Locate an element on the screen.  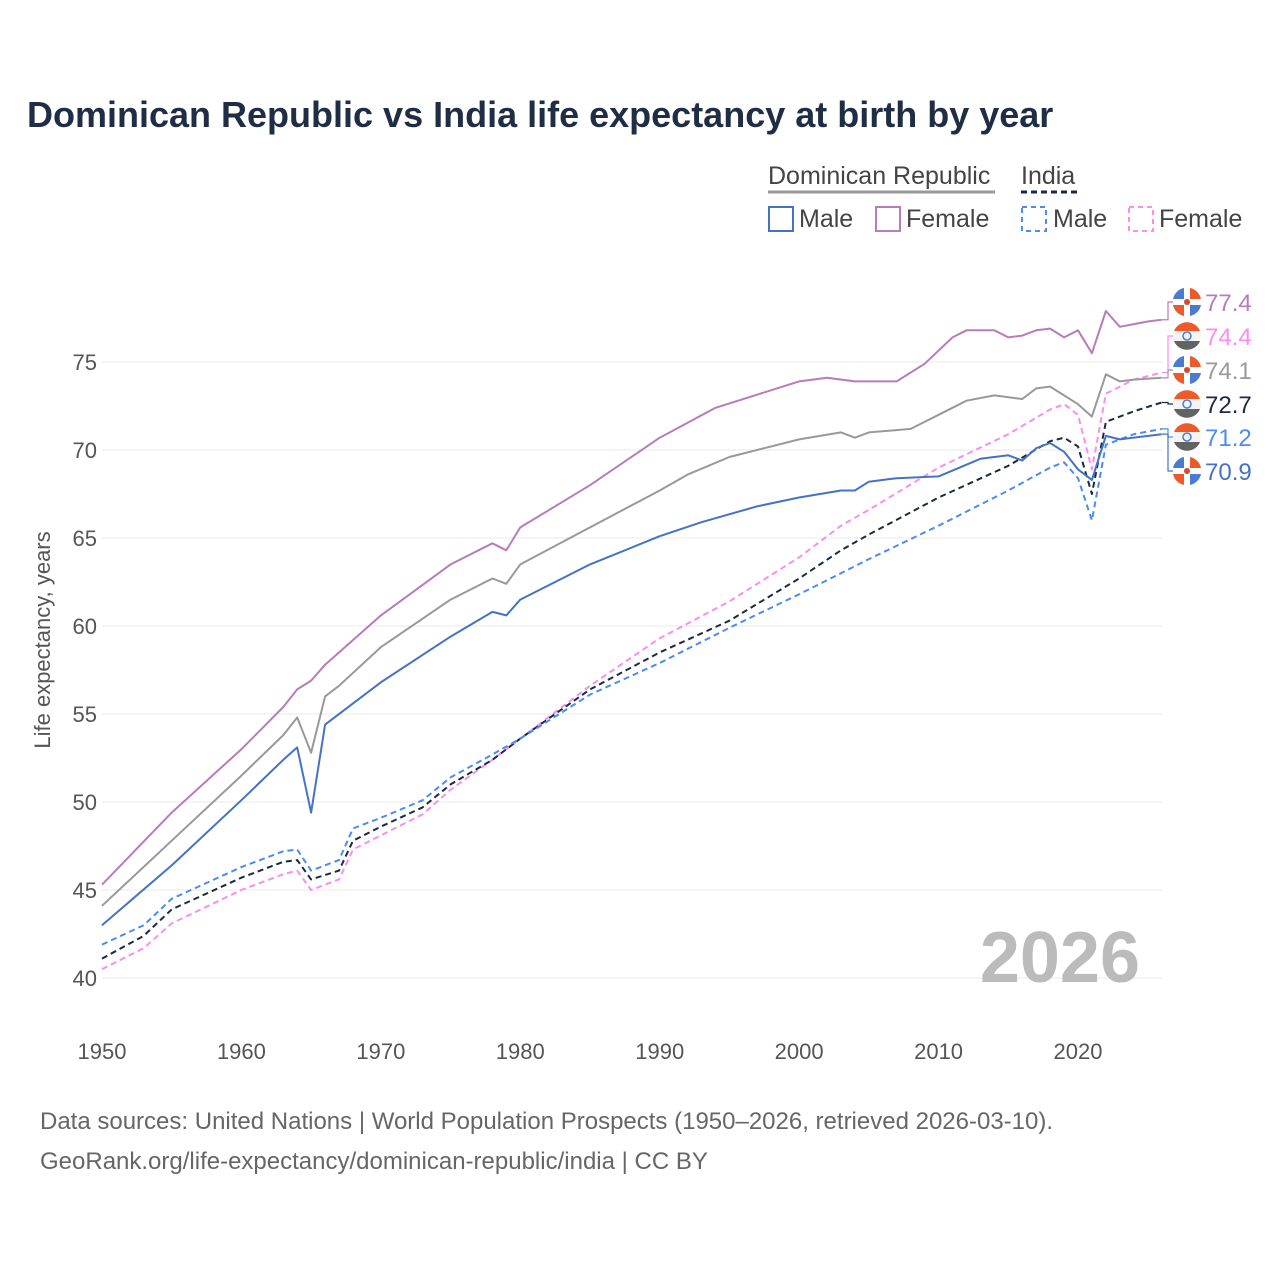
end-value-label: 70.9 is located at coordinates (1228, 472).